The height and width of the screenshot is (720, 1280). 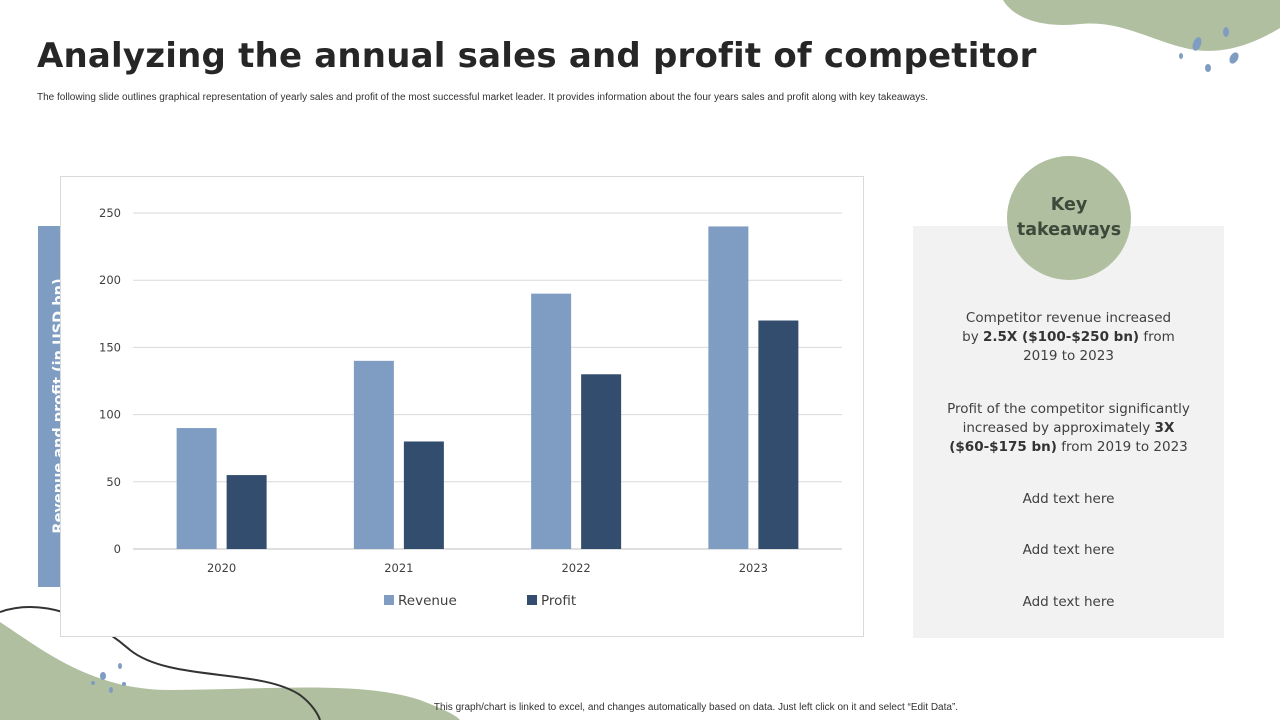 What do you see at coordinates (1068, 550) in the screenshot?
I see `takeaway-placeholder-2: Add text here` at bounding box center [1068, 550].